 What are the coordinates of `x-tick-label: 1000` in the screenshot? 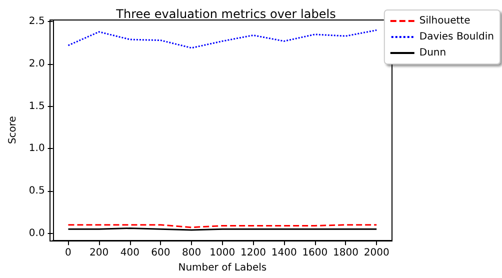 It's located at (223, 253).